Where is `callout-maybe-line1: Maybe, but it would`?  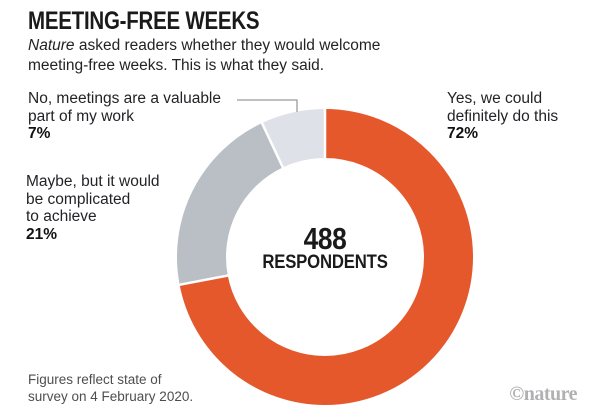
callout-maybe-line1: Maybe, but it would is located at coordinates (93, 181).